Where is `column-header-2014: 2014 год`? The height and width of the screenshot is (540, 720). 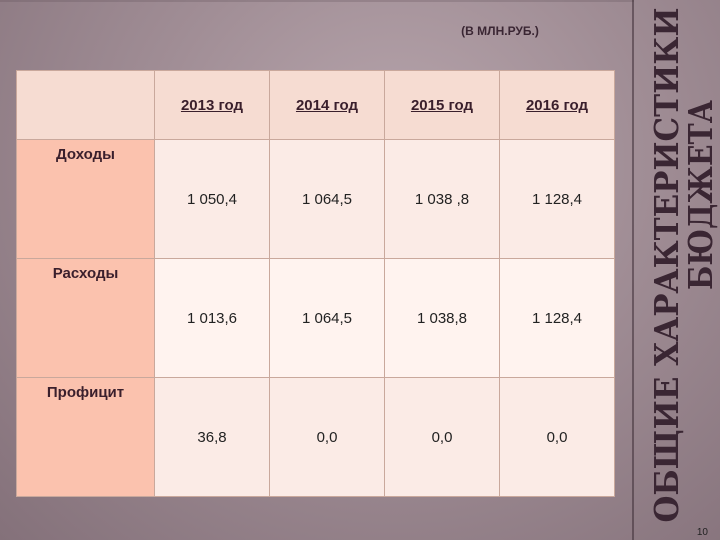
column-header-2014: 2014 год is located at coordinates (327, 105).